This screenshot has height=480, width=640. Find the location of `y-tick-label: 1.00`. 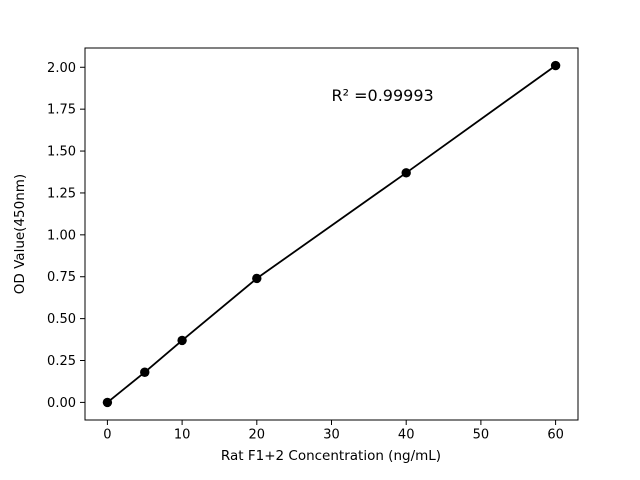

y-tick-label: 1.00 is located at coordinates (61, 235).